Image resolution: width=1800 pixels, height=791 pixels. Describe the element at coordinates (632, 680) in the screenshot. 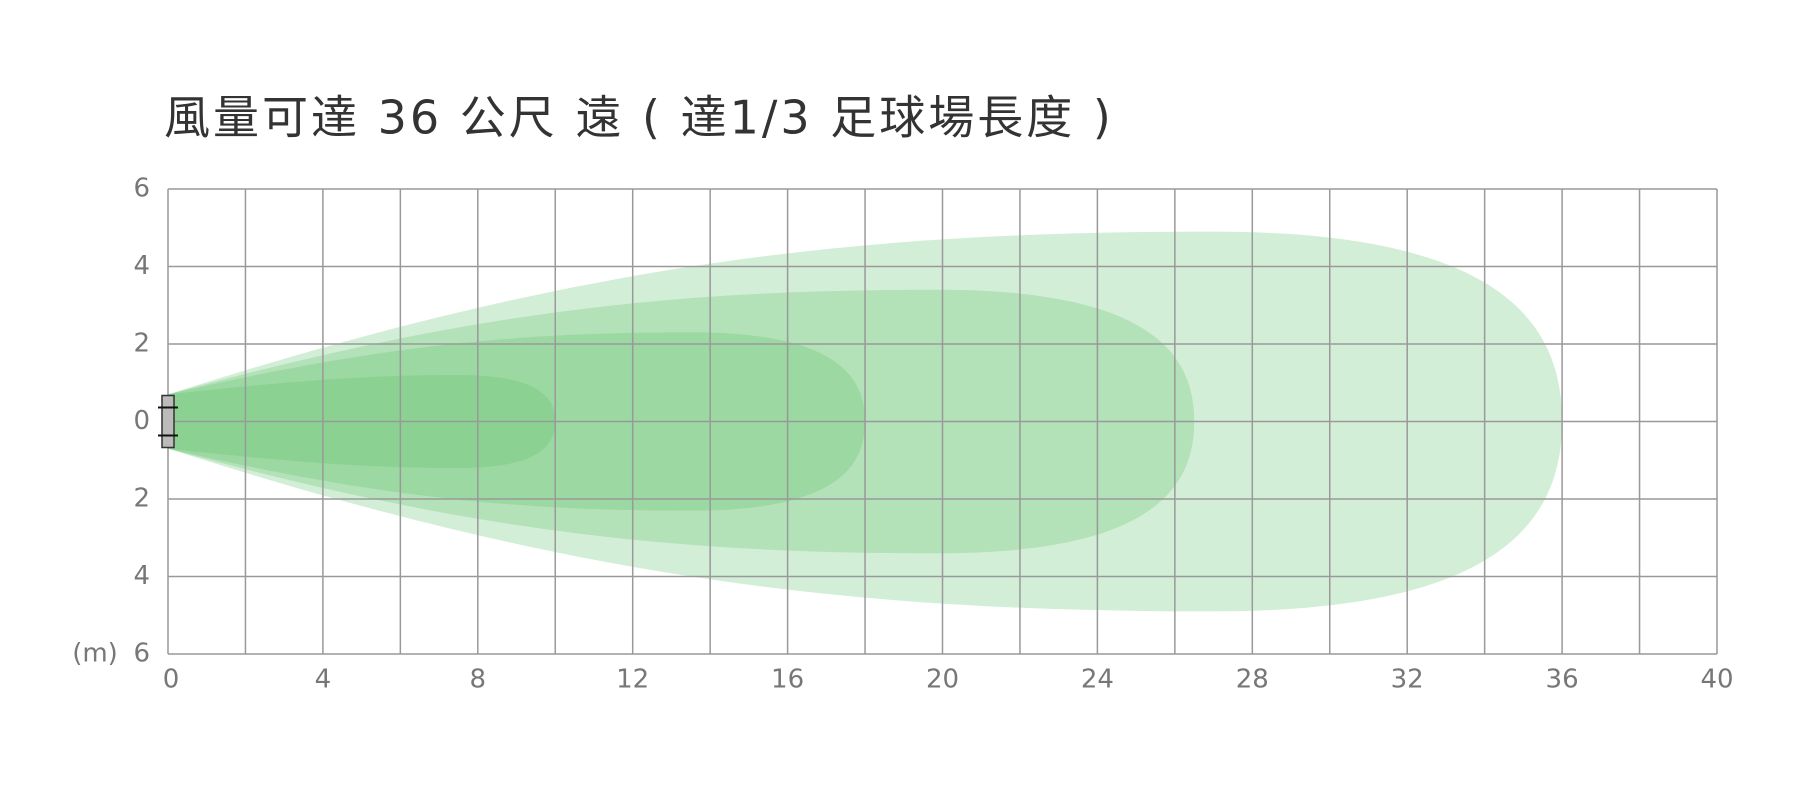

I see `x-tick-label: 12` at that location.